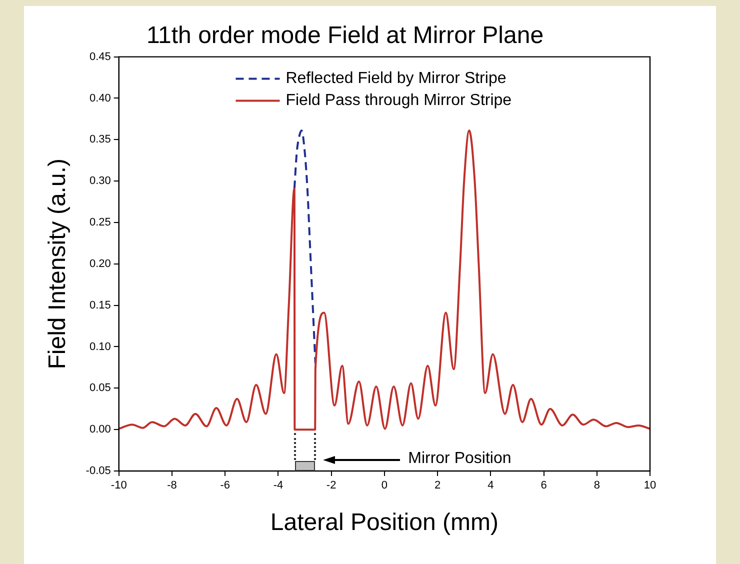  I want to click on x-tick-label: -4, so click(278, 486).